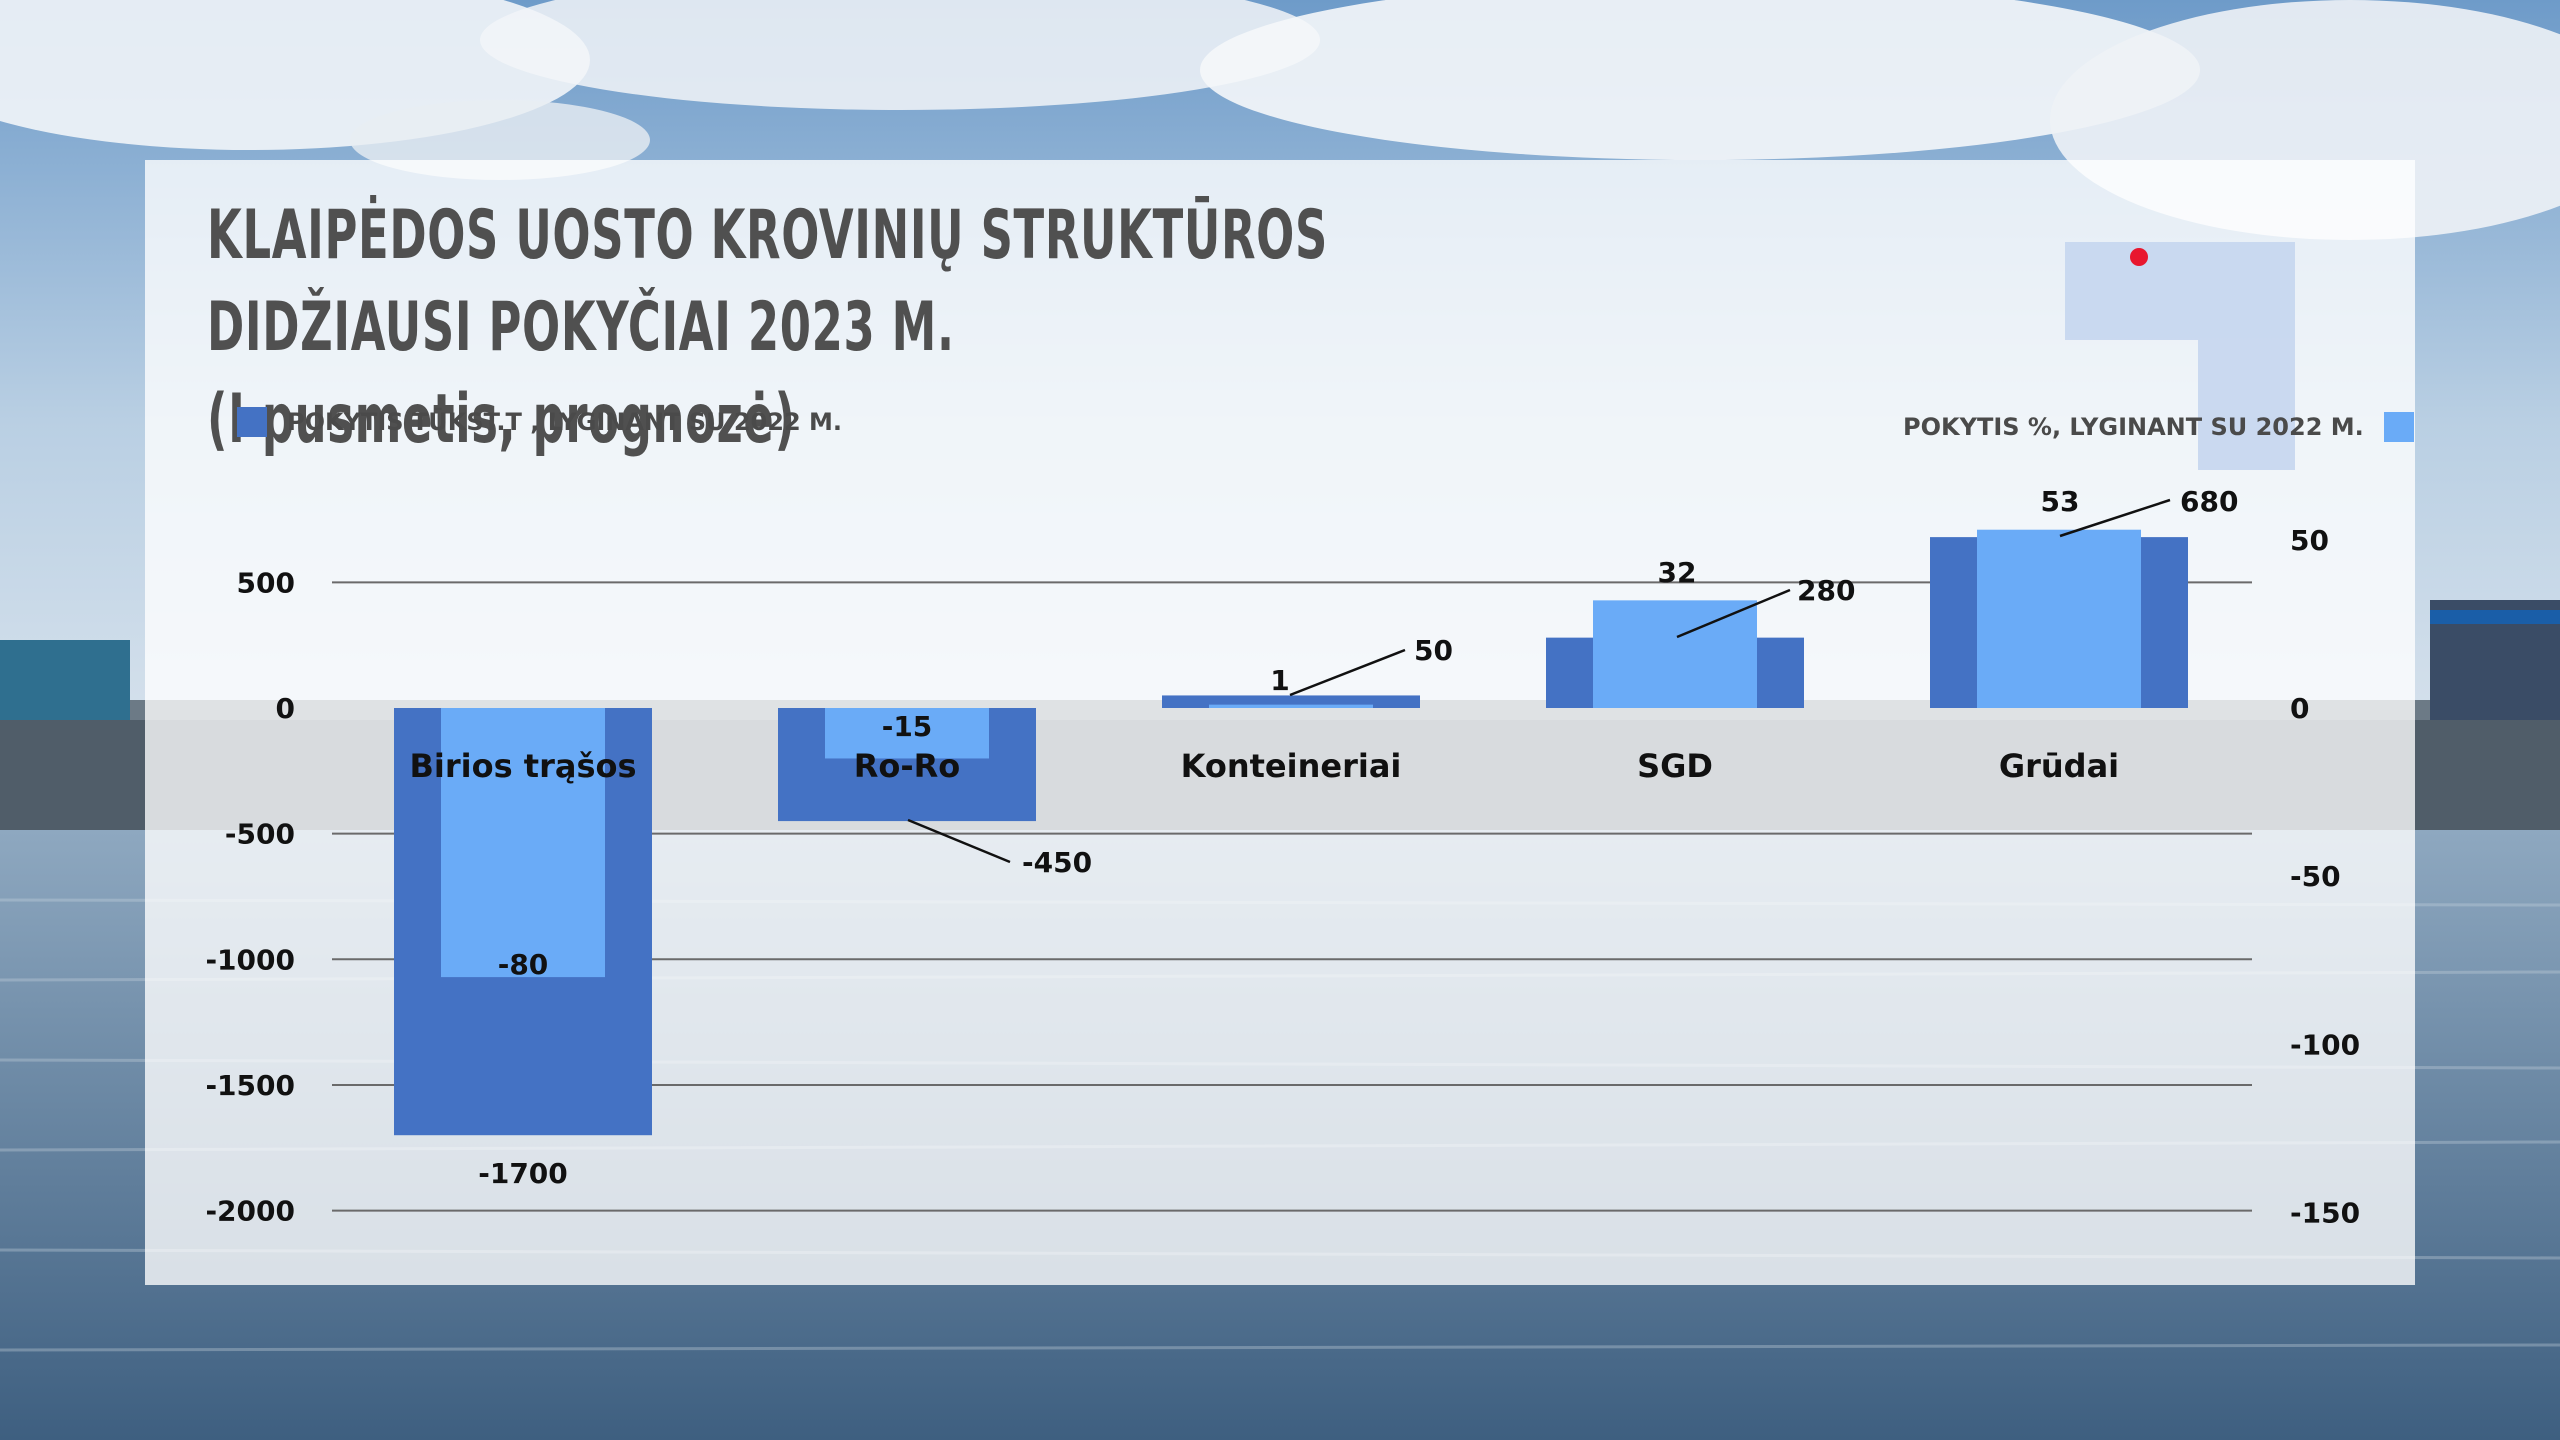 The width and height of the screenshot is (2560, 1440). What do you see at coordinates (2059, 766) in the screenshot?
I see `category-label: Grūdai` at bounding box center [2059, 766].